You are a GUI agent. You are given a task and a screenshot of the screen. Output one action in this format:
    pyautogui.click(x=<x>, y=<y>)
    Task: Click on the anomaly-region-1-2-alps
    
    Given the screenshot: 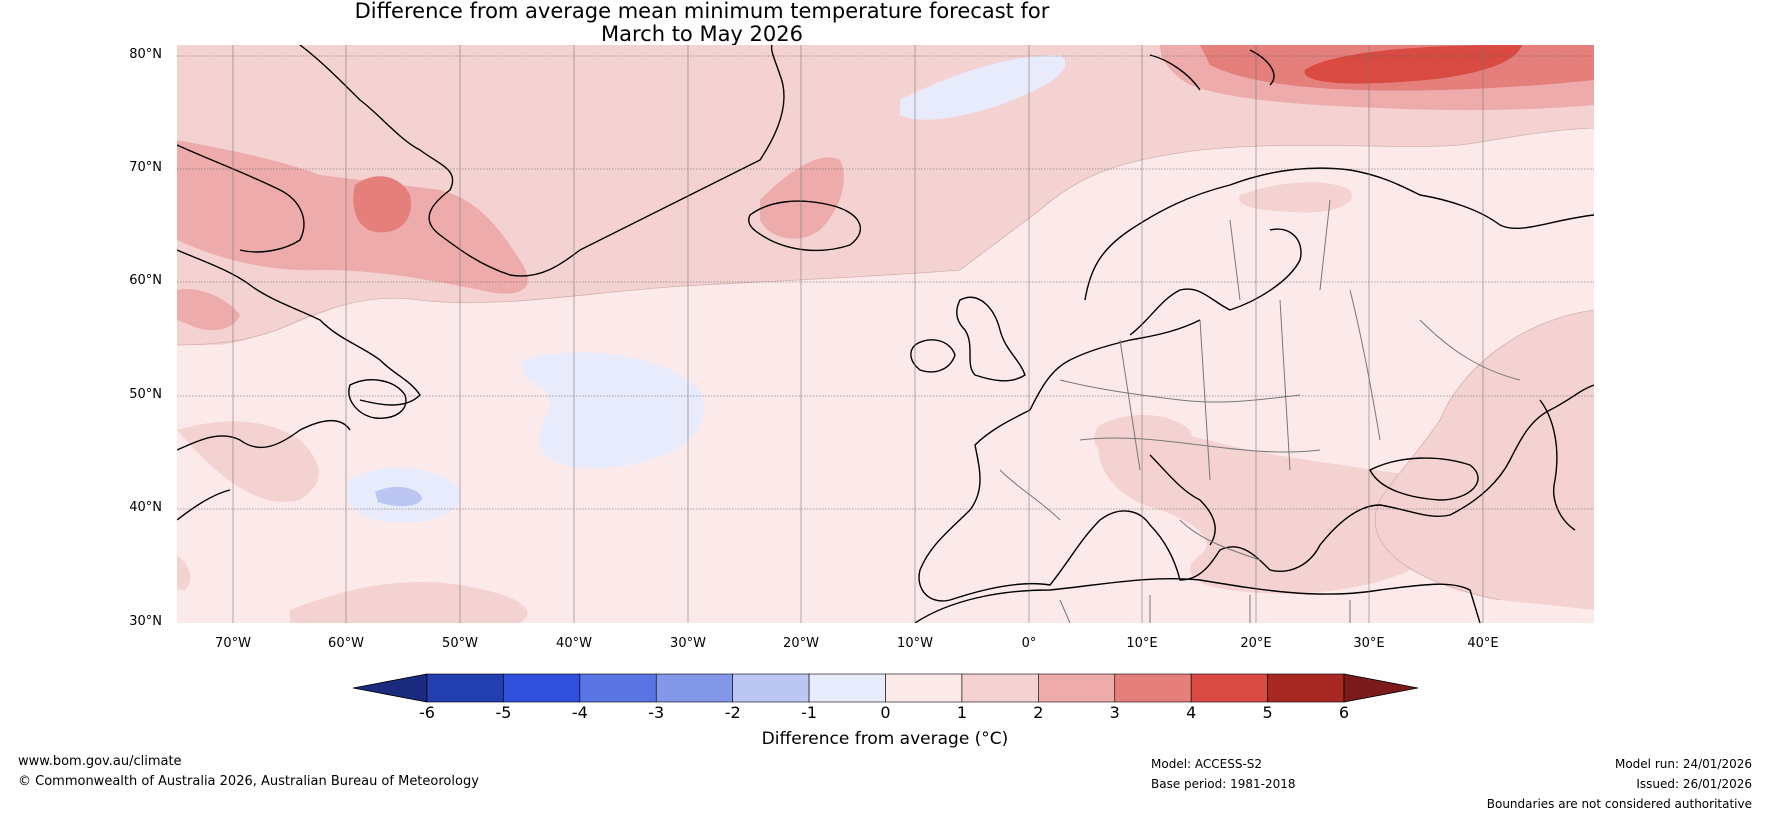 What is the action you would take?
    pyautogui.click(x=1143, y=440)
    